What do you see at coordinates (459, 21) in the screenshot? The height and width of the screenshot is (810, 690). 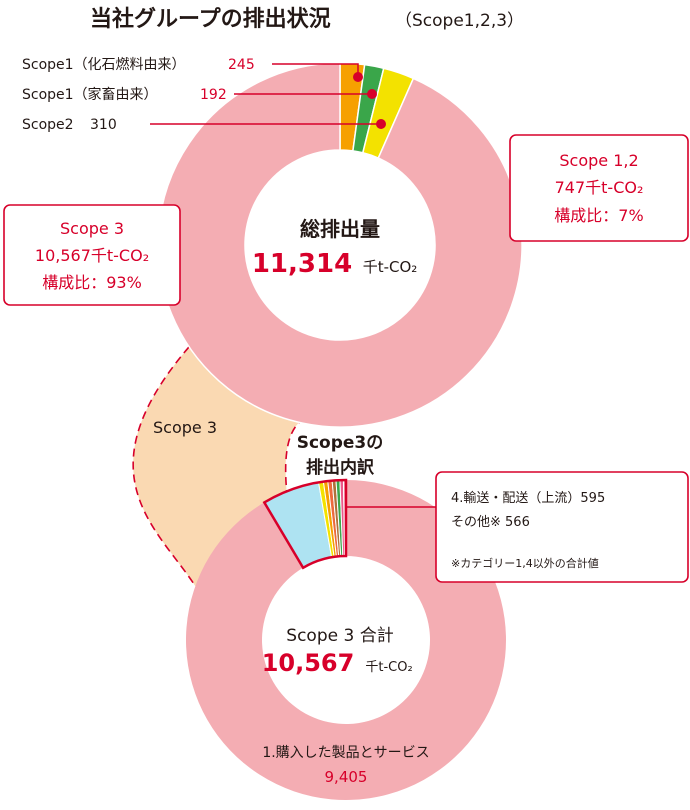 I see `chart-title-sub: （Scope1,2,3）` at bounding box center [459, 21].